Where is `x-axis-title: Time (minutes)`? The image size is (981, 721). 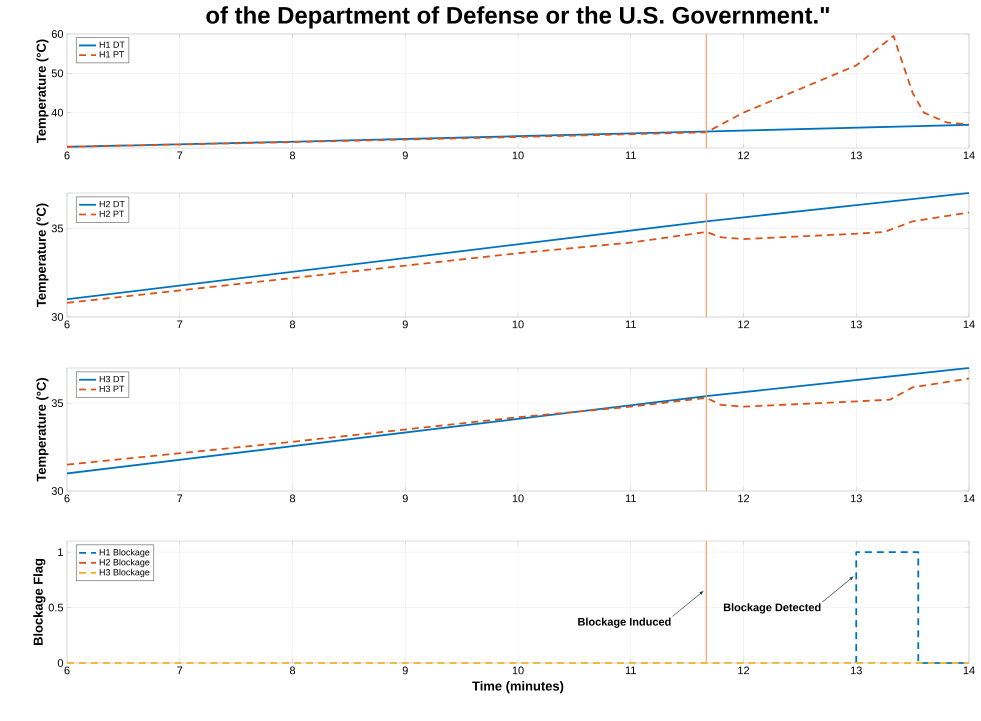
x-axis-title: Time (minutes) is located at coordinates (518, 687).